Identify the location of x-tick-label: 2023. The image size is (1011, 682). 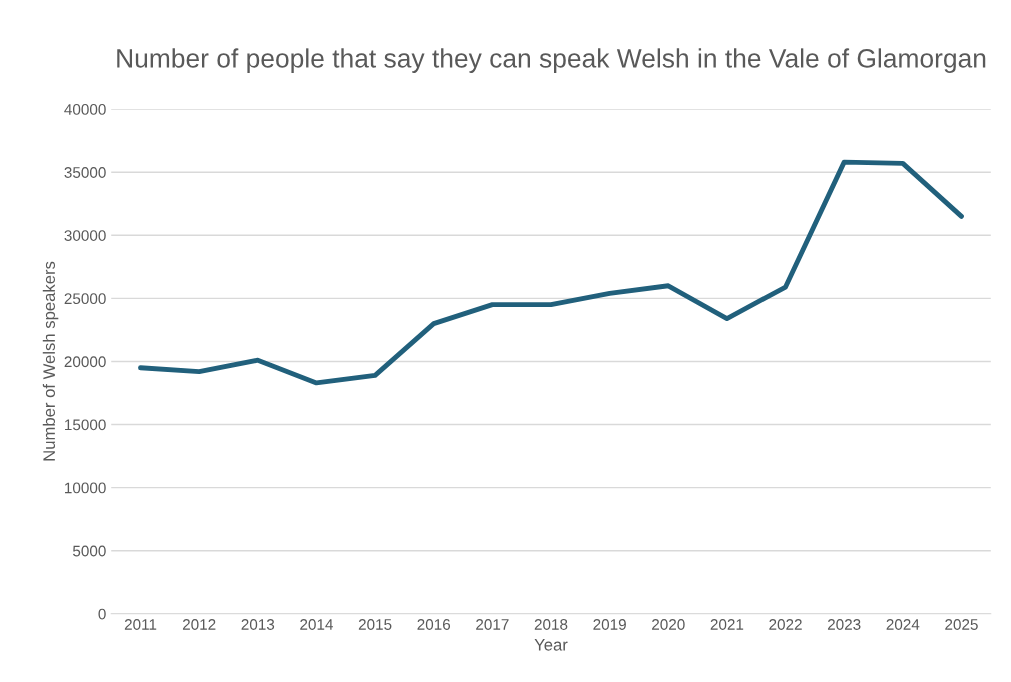
(844, 624).